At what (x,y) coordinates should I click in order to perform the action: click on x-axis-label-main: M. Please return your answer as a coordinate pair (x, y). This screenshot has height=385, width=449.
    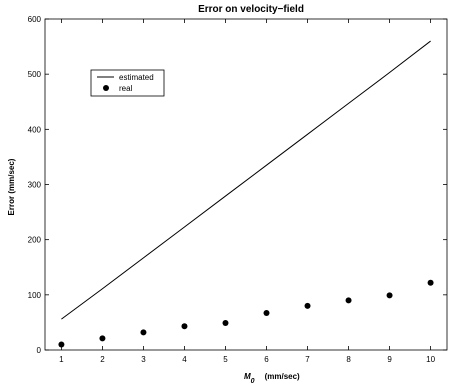
    Looking at the image, I should click on (247, 376).